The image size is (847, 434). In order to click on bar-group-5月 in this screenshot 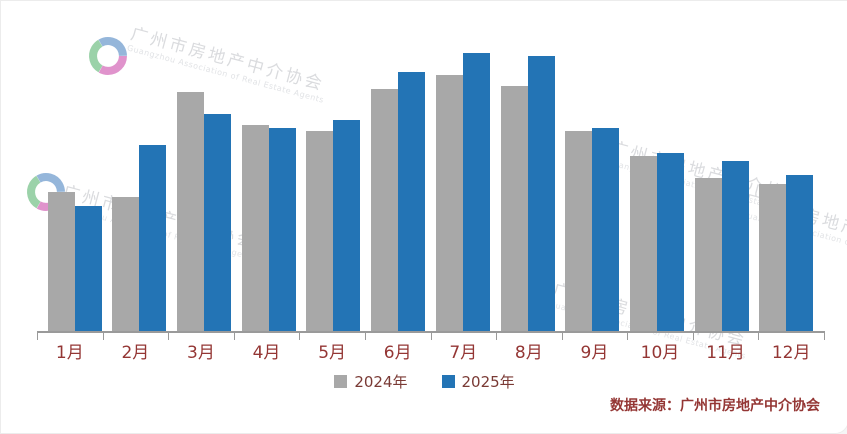, I will do `click(333, 178)`.